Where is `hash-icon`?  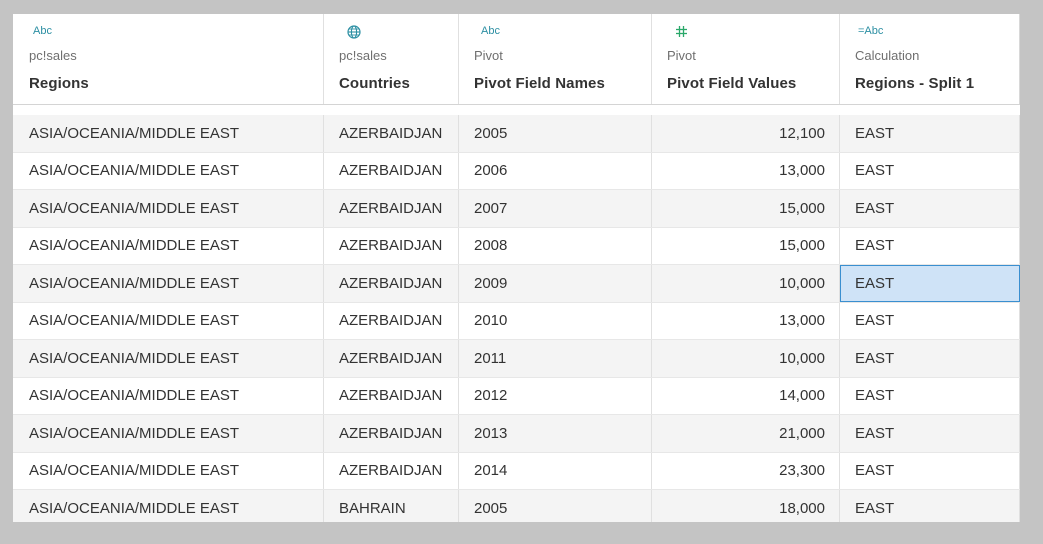 hash-icon is located at coordinates (681, 31).